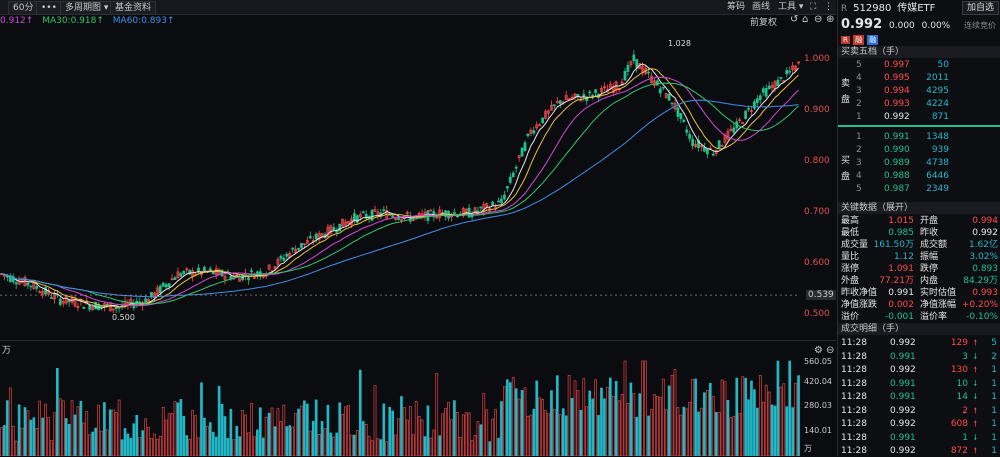  Describe the element at coordinates (919, 357) in the screenshot. I see `trade-row: 11:28 0.991 3 🠗 2` at that location.